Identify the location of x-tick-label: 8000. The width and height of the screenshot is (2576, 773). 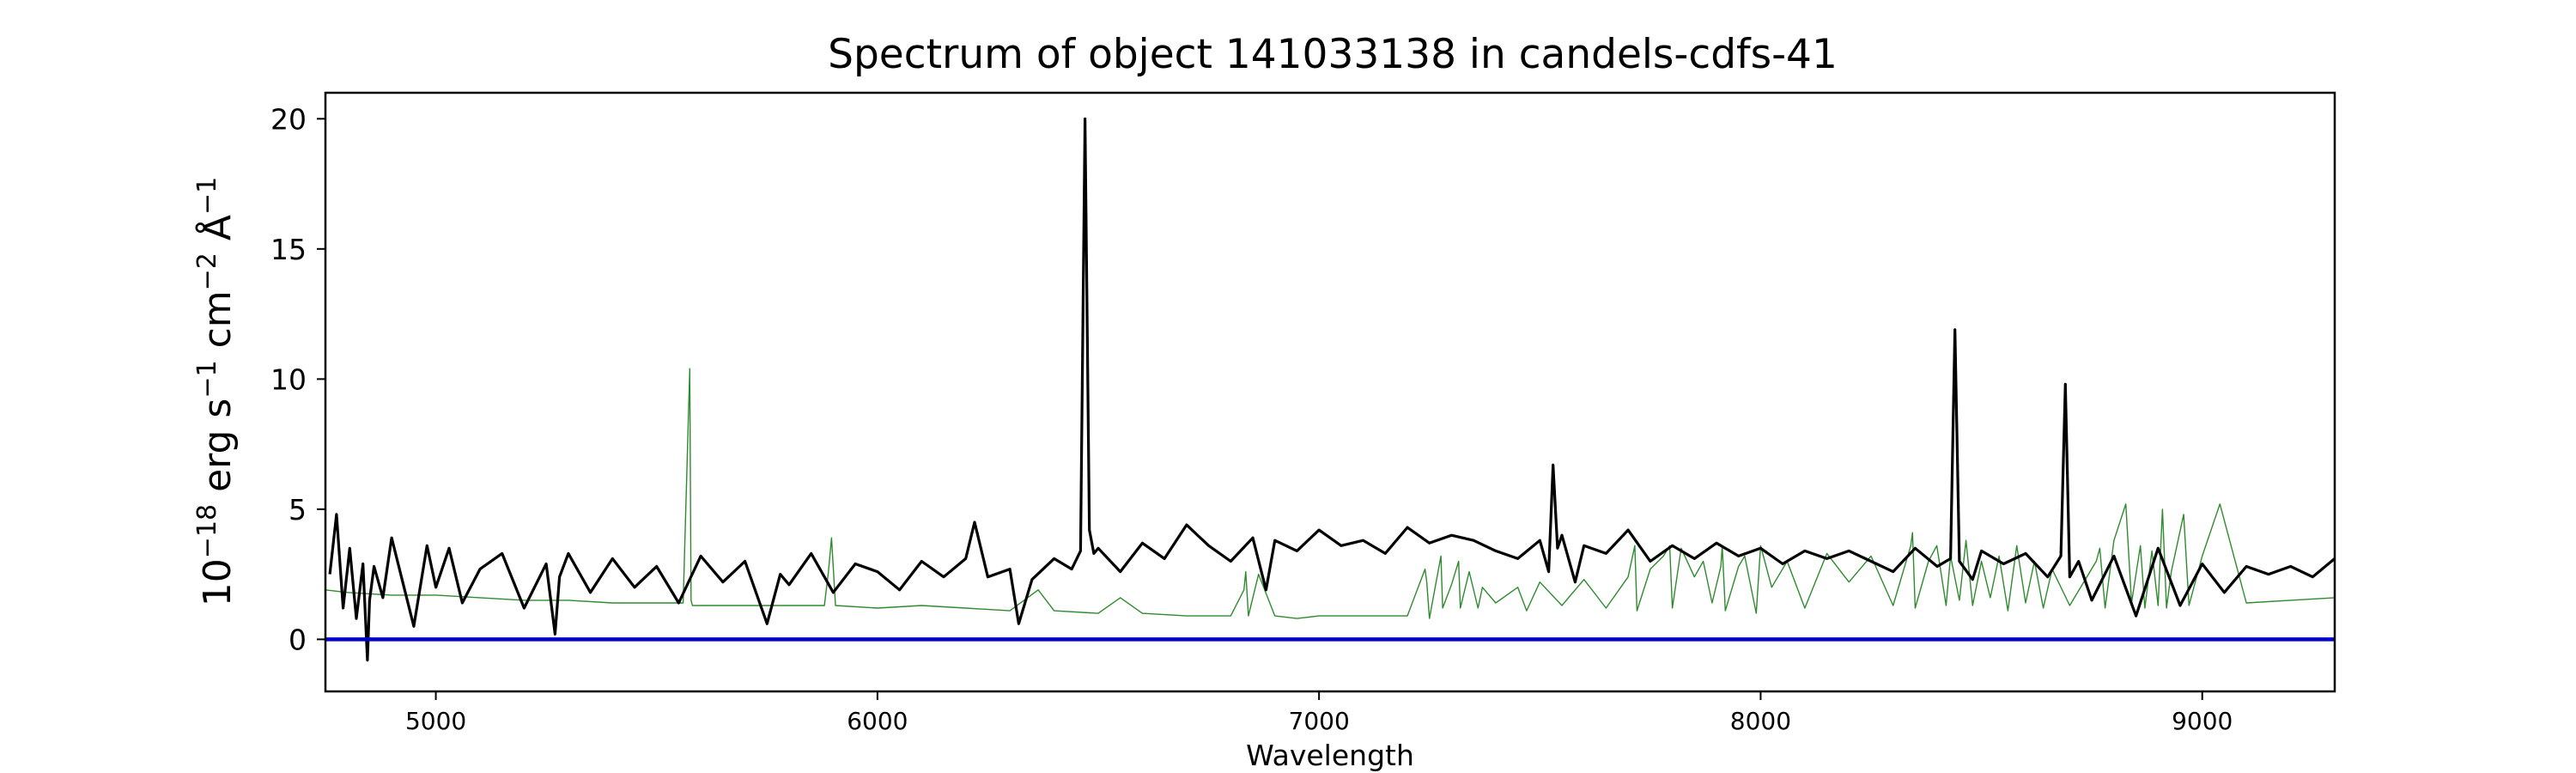
(1761, 721).